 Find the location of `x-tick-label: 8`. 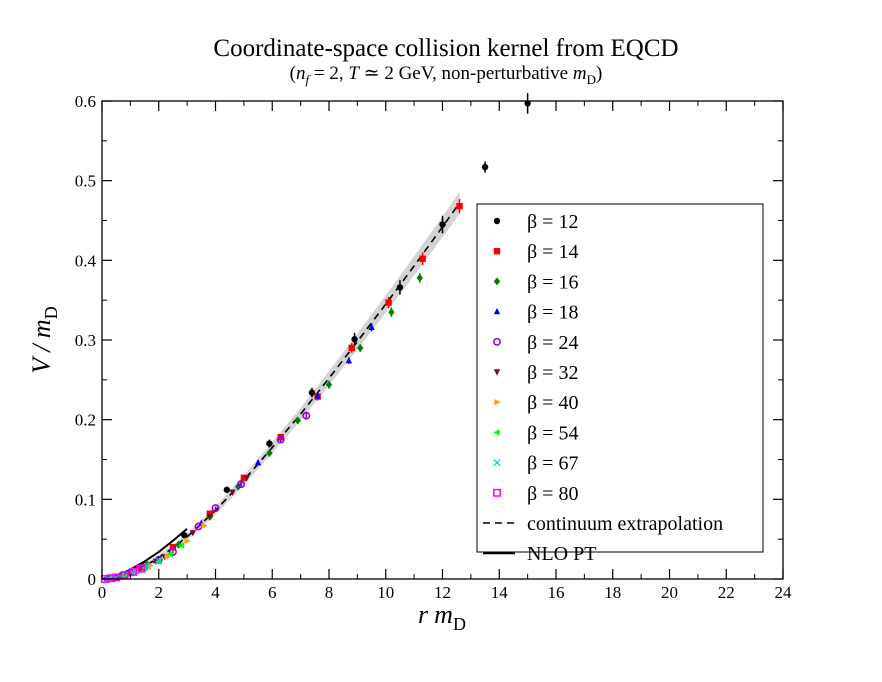

x-tick-label: 8 is located at coordinates (329, 592).